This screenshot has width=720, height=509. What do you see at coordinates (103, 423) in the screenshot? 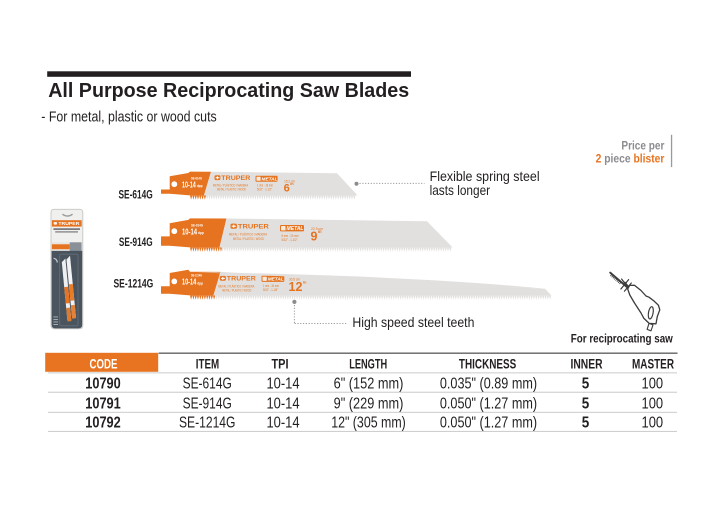
I see `svg-text: 10792` at bounding box center [103, 423].